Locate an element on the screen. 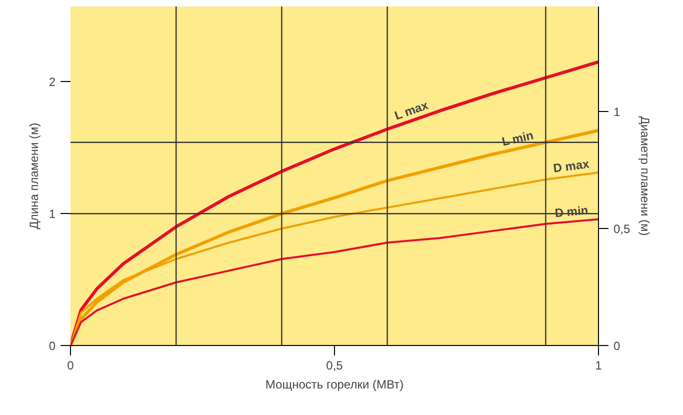  y2-tick-label: 1 is located at coordinates (617, 112).